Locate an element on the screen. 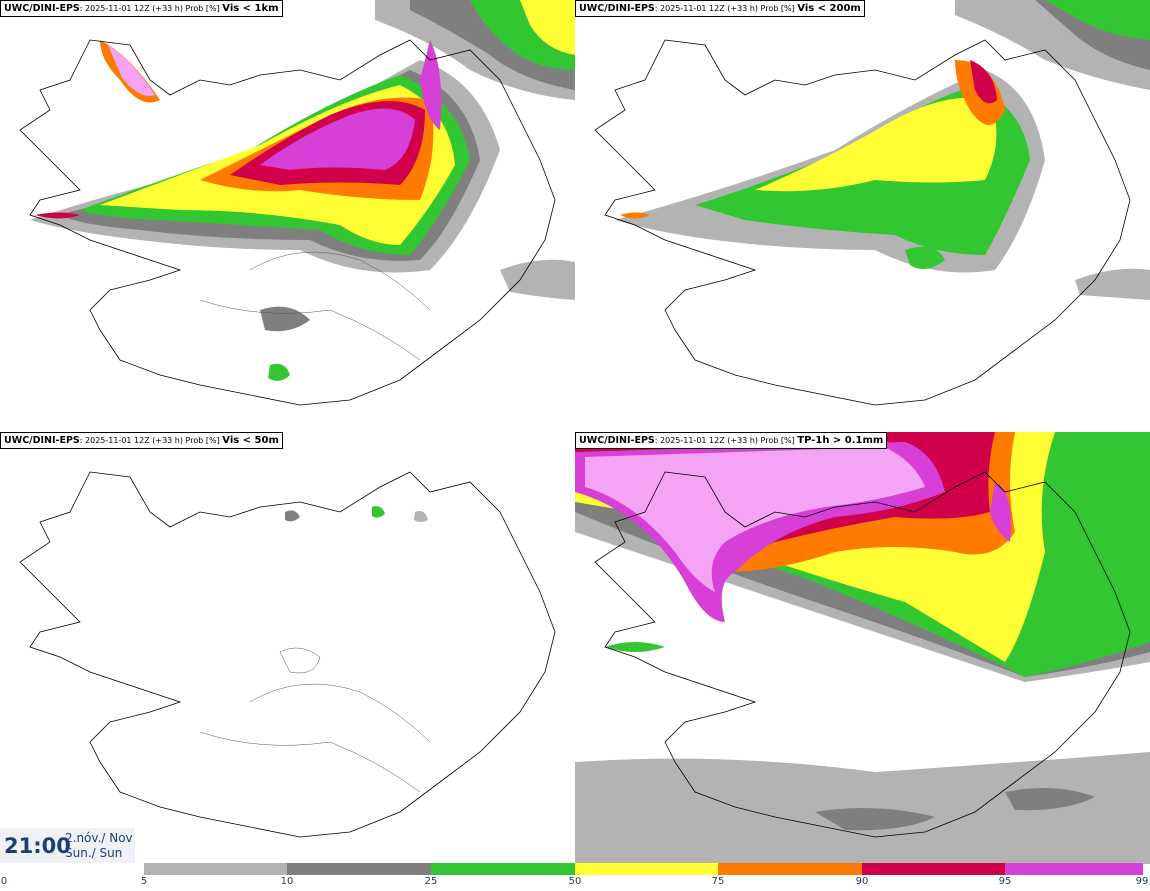 The height and width of the screenshot is (891, 1150). legend-tick-label: 75 is located at coordinates (718, 881).